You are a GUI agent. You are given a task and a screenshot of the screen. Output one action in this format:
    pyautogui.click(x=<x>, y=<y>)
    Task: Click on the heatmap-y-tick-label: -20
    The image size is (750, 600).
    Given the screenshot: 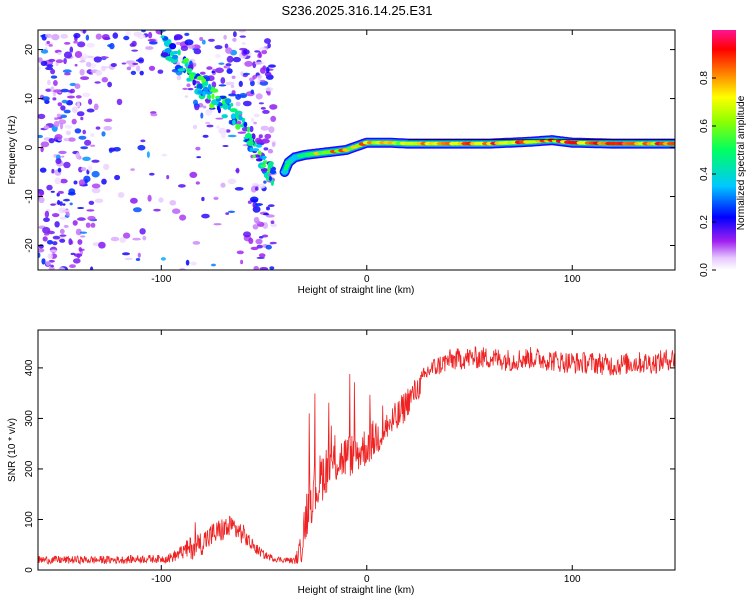 What is the action you would take?
    pyautogui.click(x=29, y=245)
    